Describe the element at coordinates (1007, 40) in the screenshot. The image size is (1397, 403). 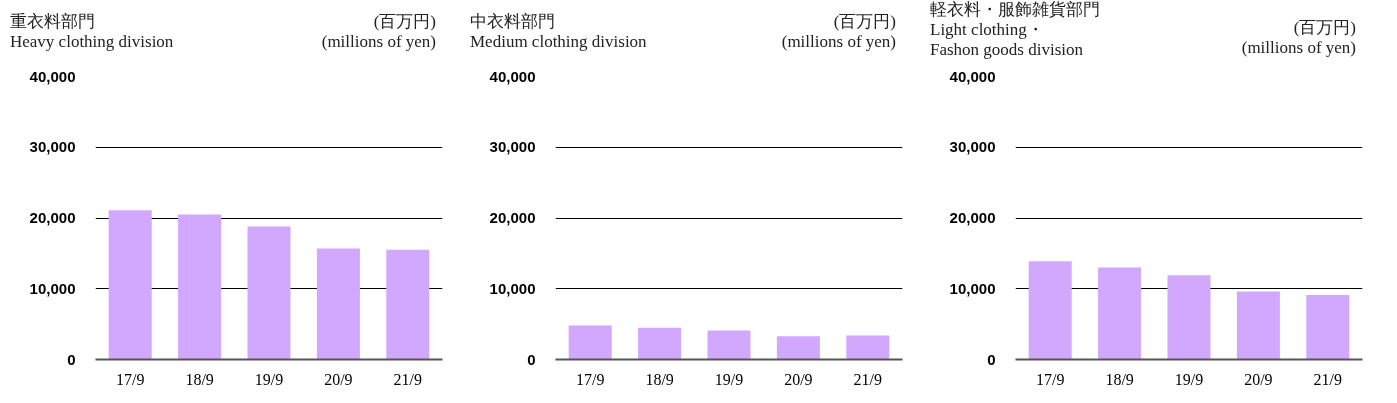
I see `chart-subtitle: Light clothing・ Fashon goods division` at that location.